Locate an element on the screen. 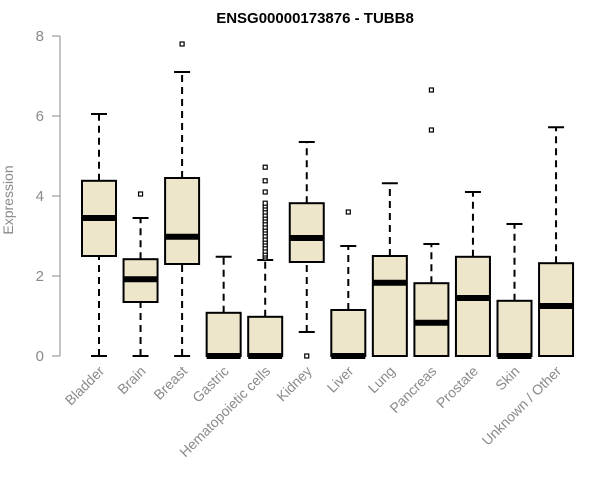 Image resolution: width=600 pixels, height=500 pixels. y-tick-label: 4 is located at coordinates (40, 196).